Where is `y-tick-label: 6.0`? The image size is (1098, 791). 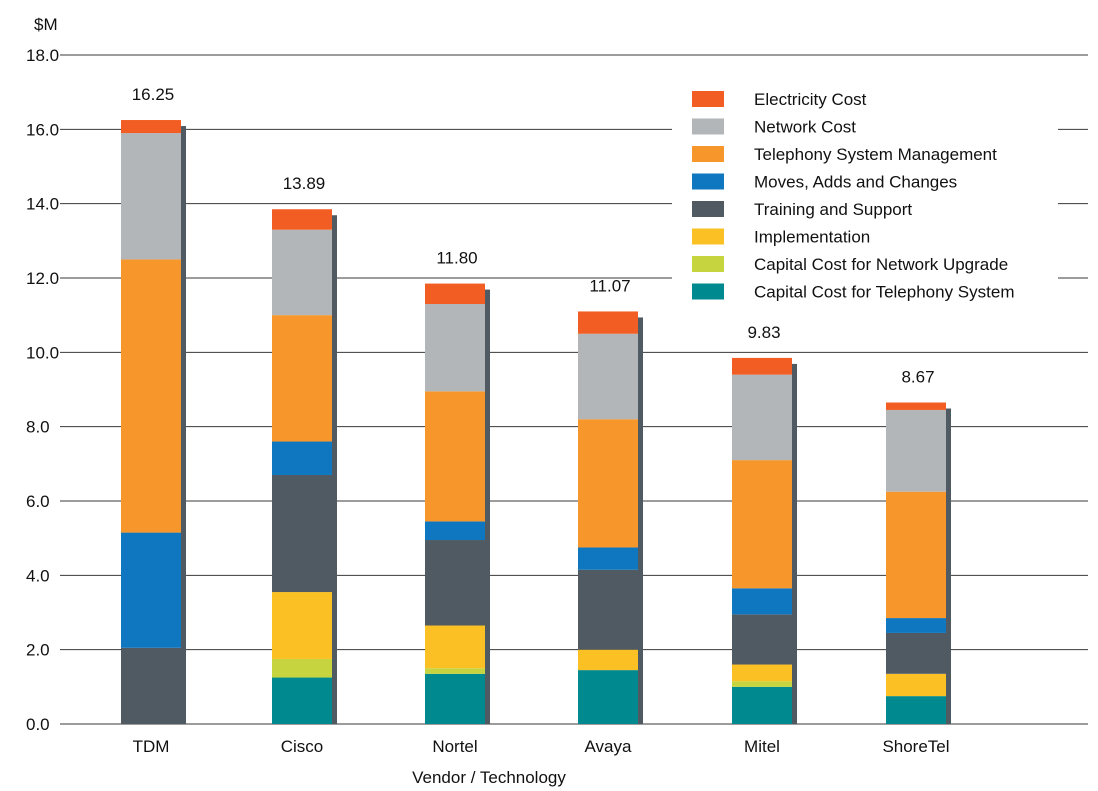 y-tick-label: 6.0 is located at coordinates (38, 501).